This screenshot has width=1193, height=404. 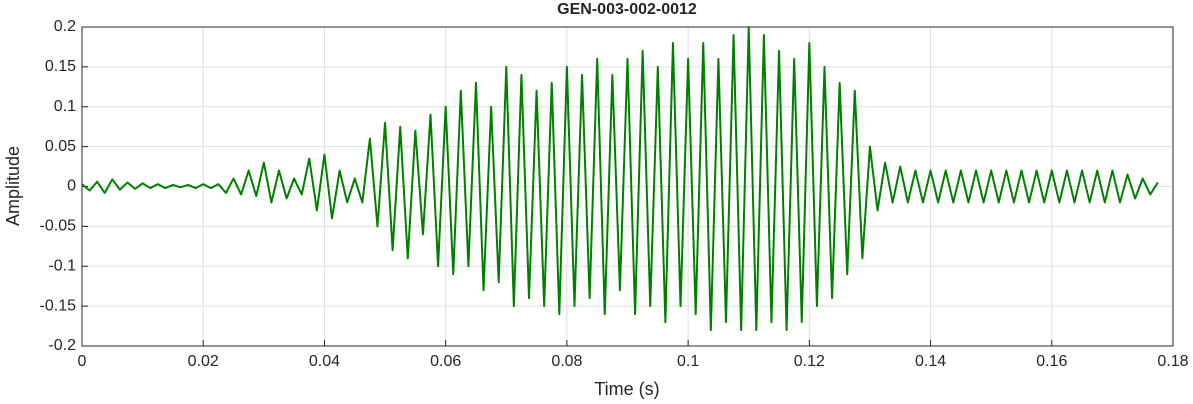 I want to click on y-tick-label: 0, so click(x=71, y=186).